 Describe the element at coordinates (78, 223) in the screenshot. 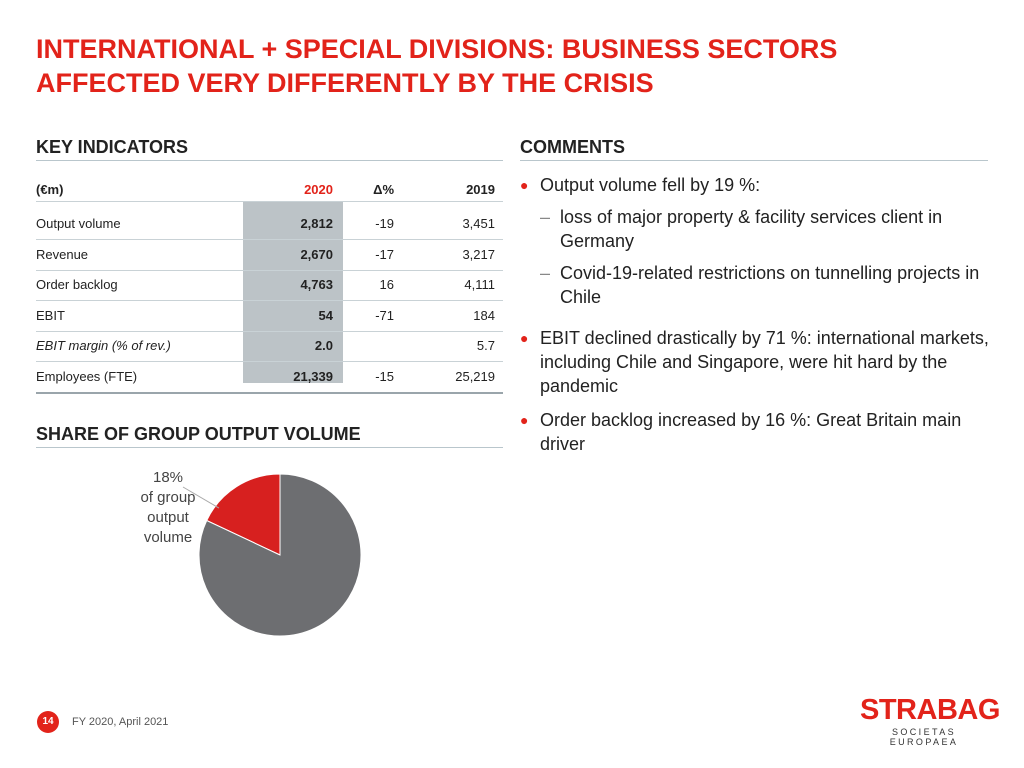

I see `row-label: Output volume` at that location.